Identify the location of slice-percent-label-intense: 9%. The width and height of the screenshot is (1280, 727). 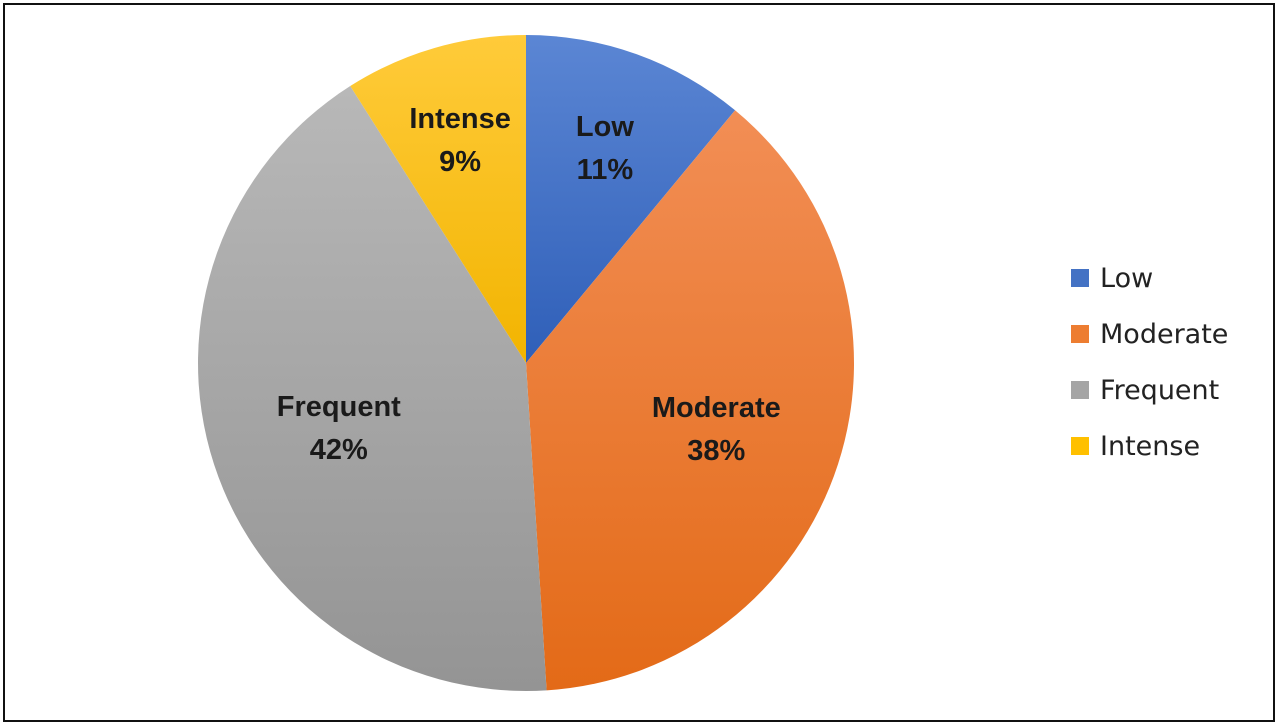
(460, 162).